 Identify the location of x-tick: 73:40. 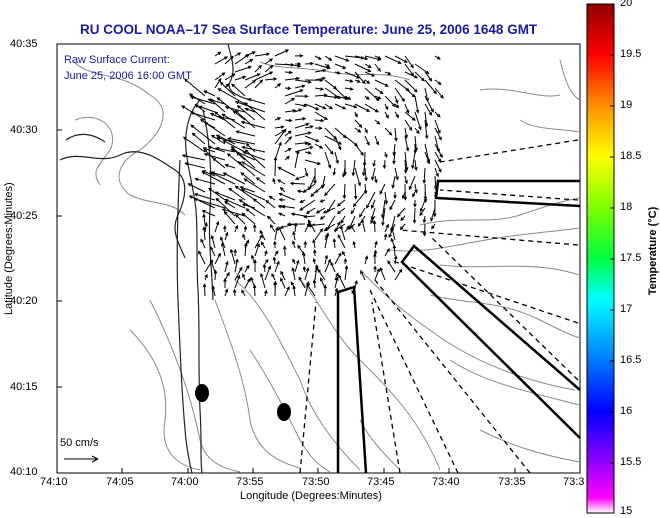
(446, 482).